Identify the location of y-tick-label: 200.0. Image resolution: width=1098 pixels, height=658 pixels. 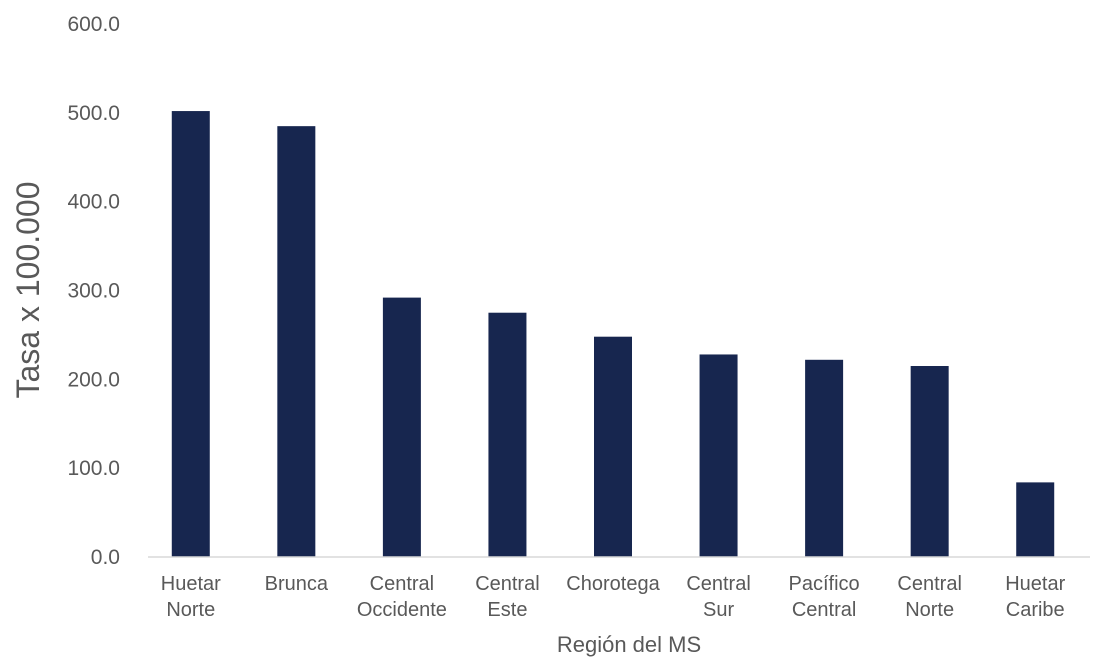
(93, 379).